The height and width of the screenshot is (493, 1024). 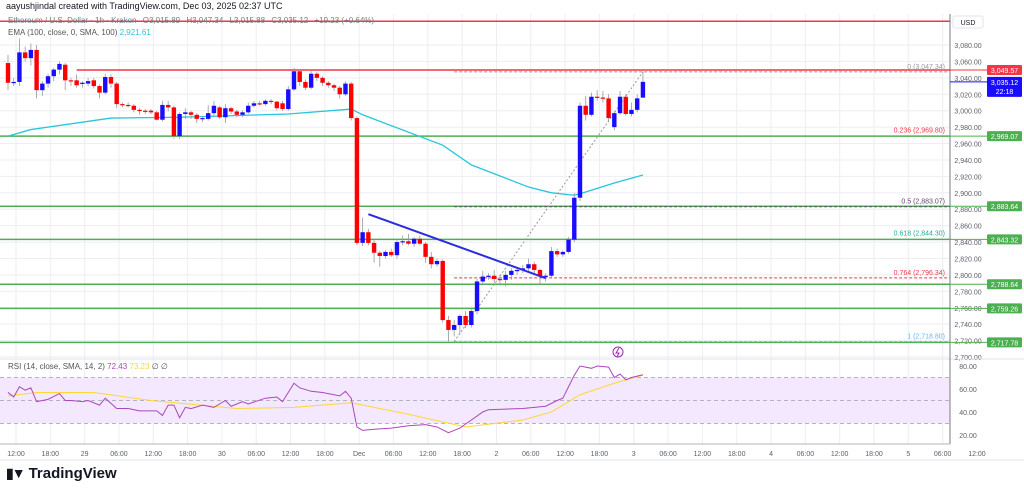 I want to click on price-axis-label: 3,020.00, so click(x=967, y=95).